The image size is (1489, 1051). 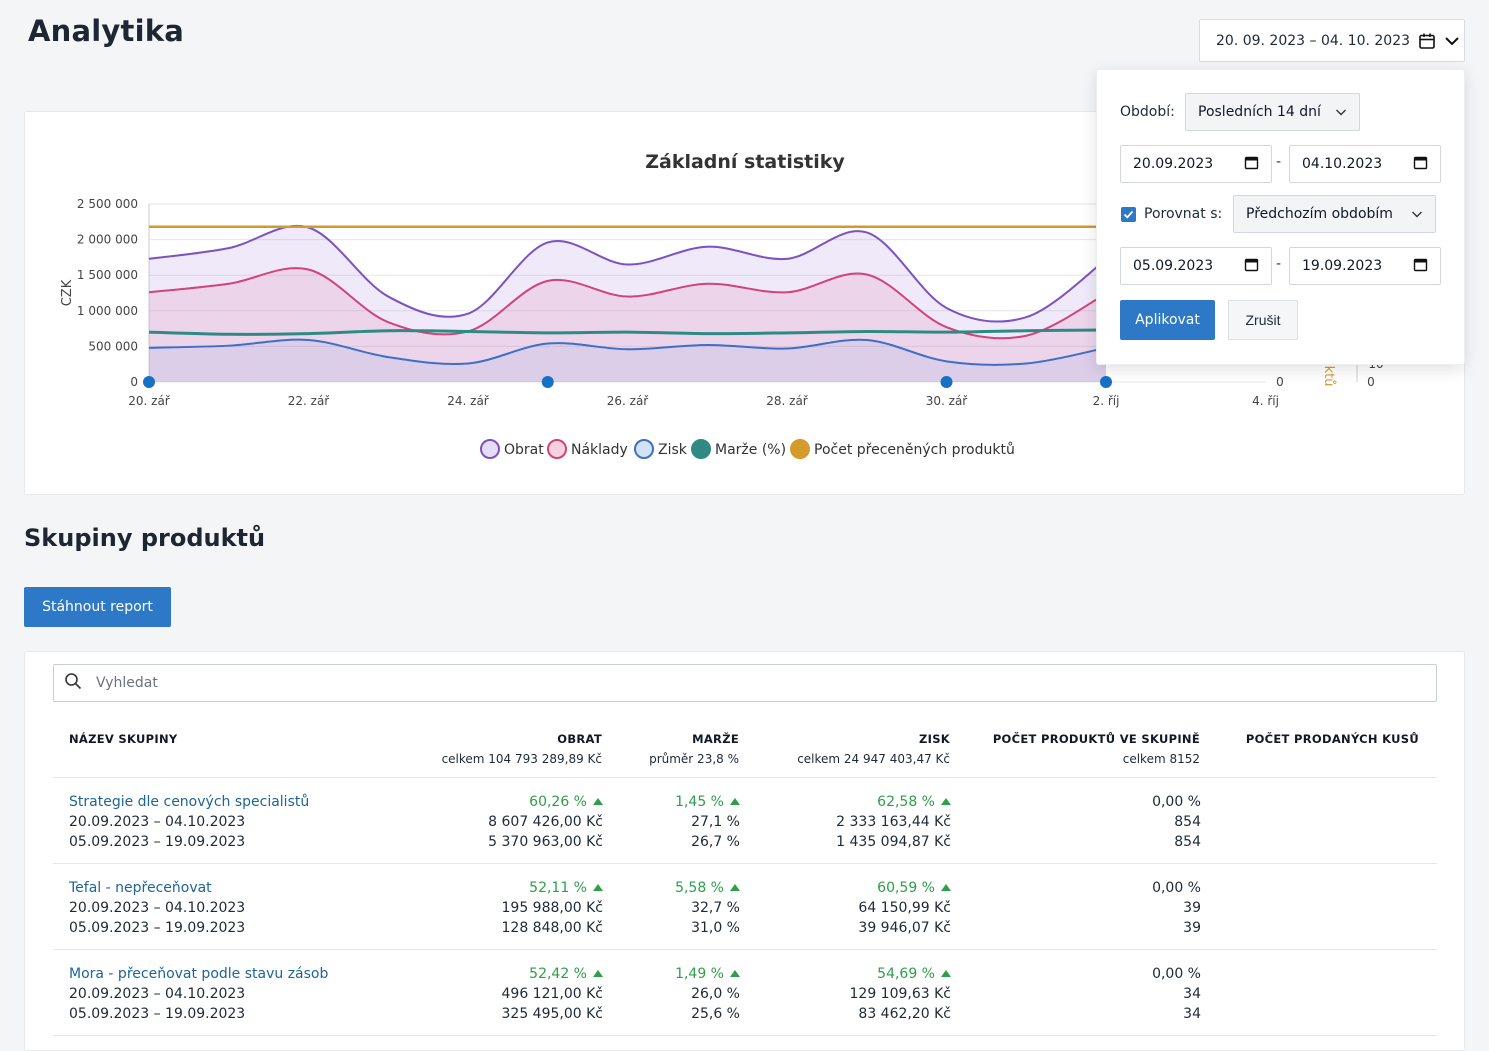 I want to click on search-field, so click(x=745, y=683).